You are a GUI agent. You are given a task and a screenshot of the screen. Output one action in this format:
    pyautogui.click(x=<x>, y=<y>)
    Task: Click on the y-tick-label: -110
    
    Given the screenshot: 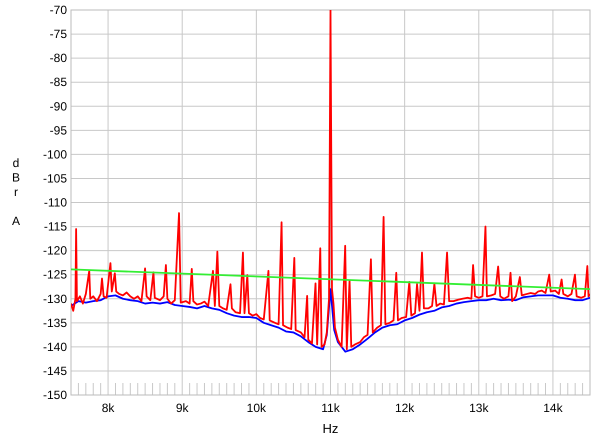 What is the action you would take?
    pyautogui.click(x=56, y=203)
    